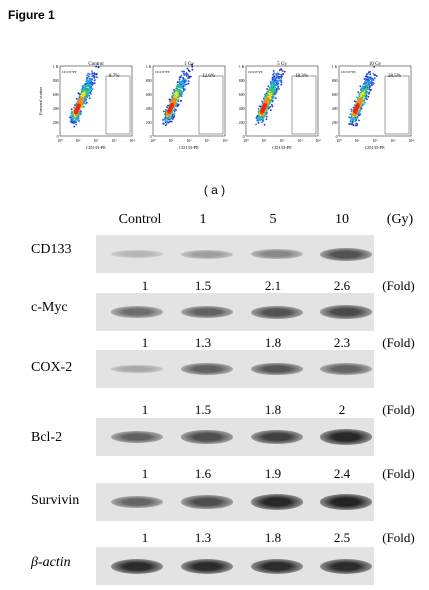 The height and width of the screenshot is (590, 429). I want to click on fold-unit-cd133: (Fold), so click(398, 285).